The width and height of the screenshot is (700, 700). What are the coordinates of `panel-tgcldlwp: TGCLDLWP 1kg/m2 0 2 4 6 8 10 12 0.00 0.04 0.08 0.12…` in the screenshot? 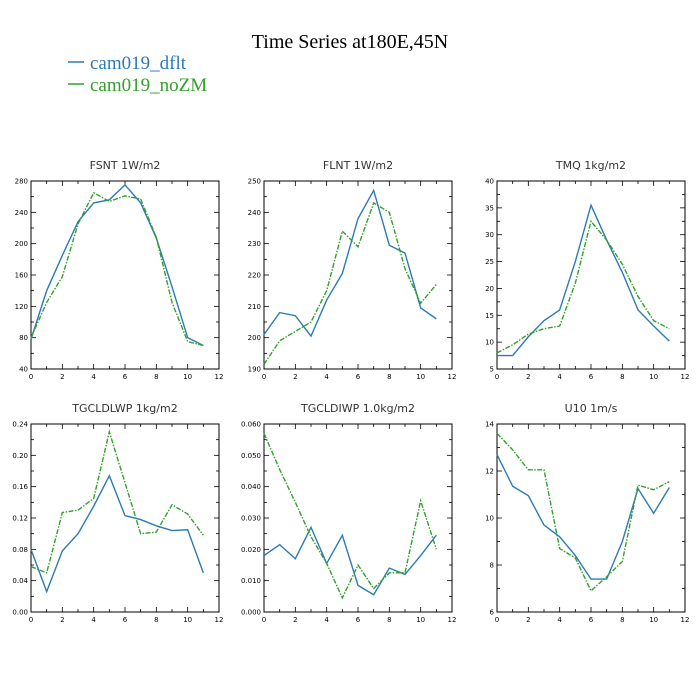 It's located at (117, 513).